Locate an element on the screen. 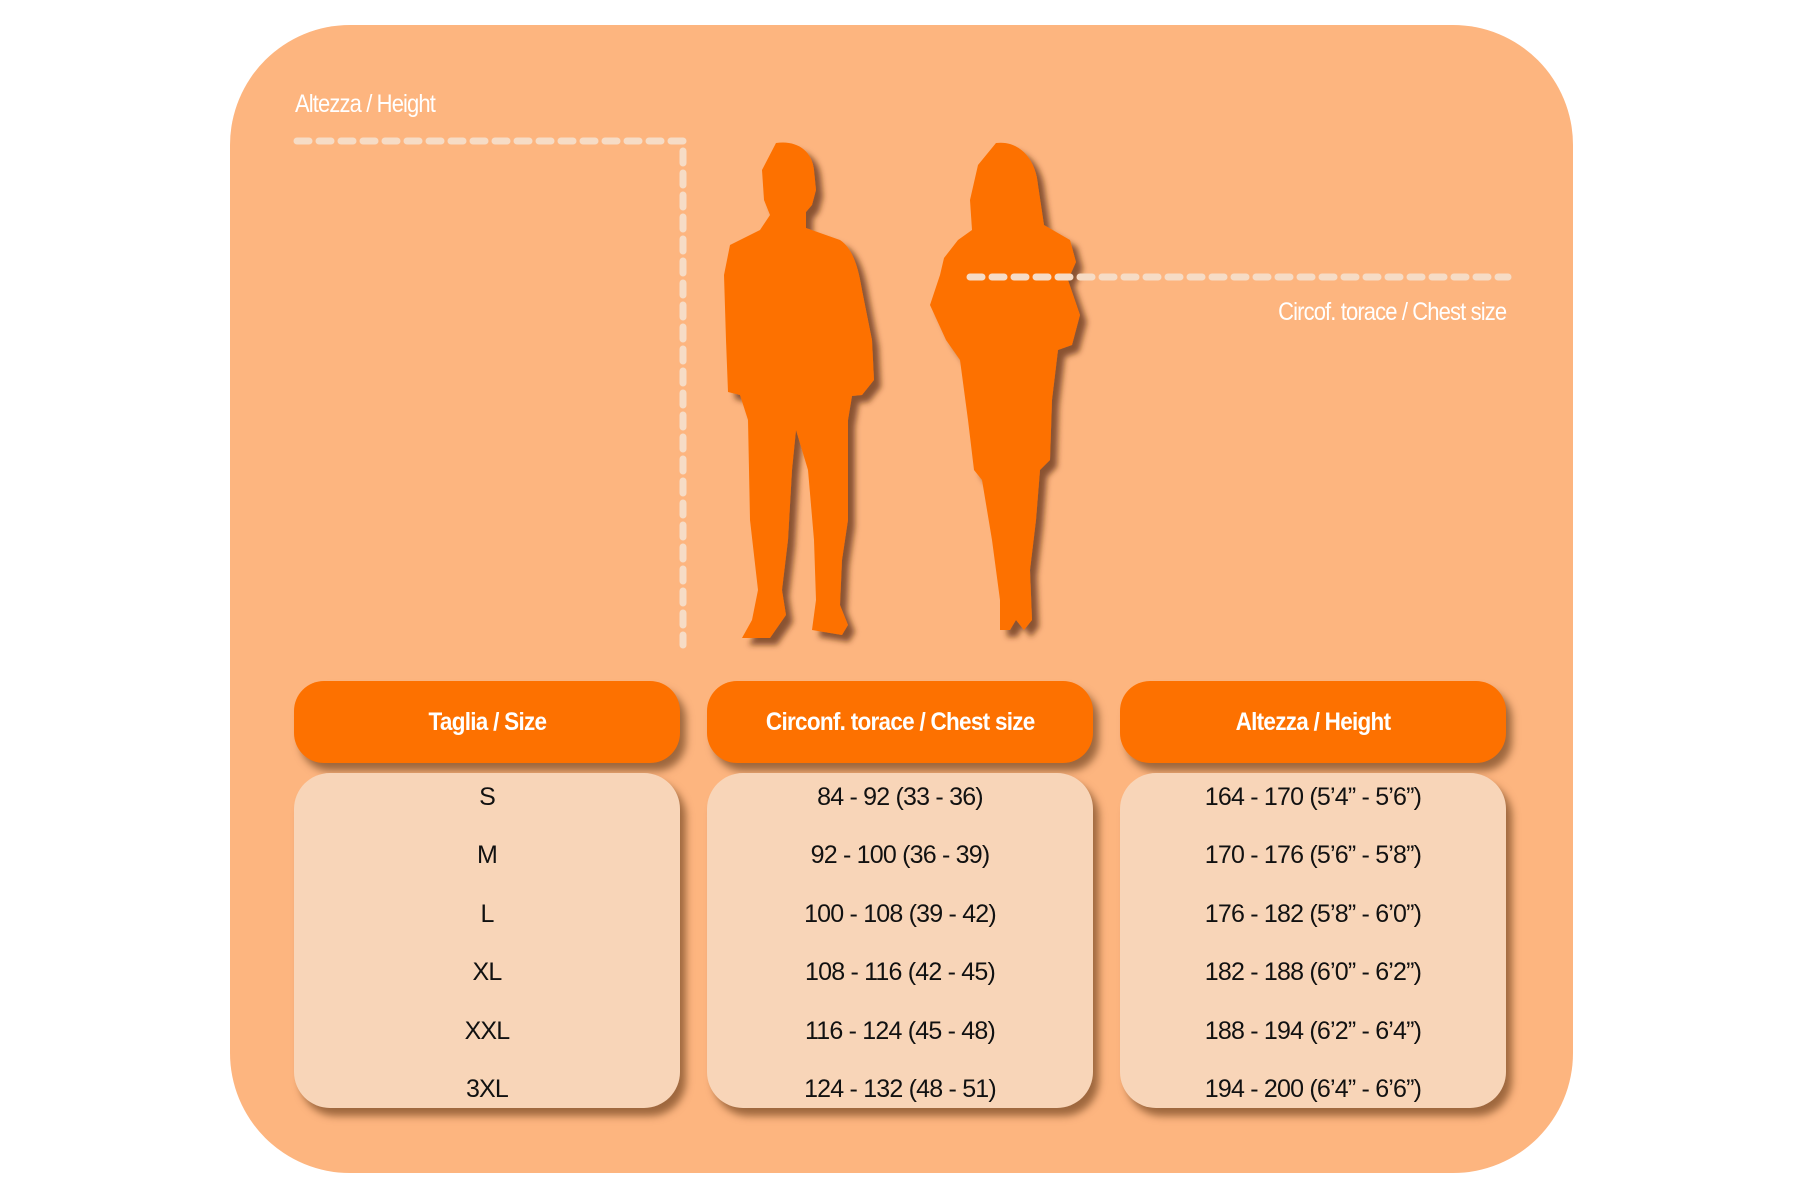 Image resolution: width=1800 pixels, height=1200 pixels. height-cell: 194 - 200 (6’4” - 6’6”) is located at coordinates (1313, 1089).